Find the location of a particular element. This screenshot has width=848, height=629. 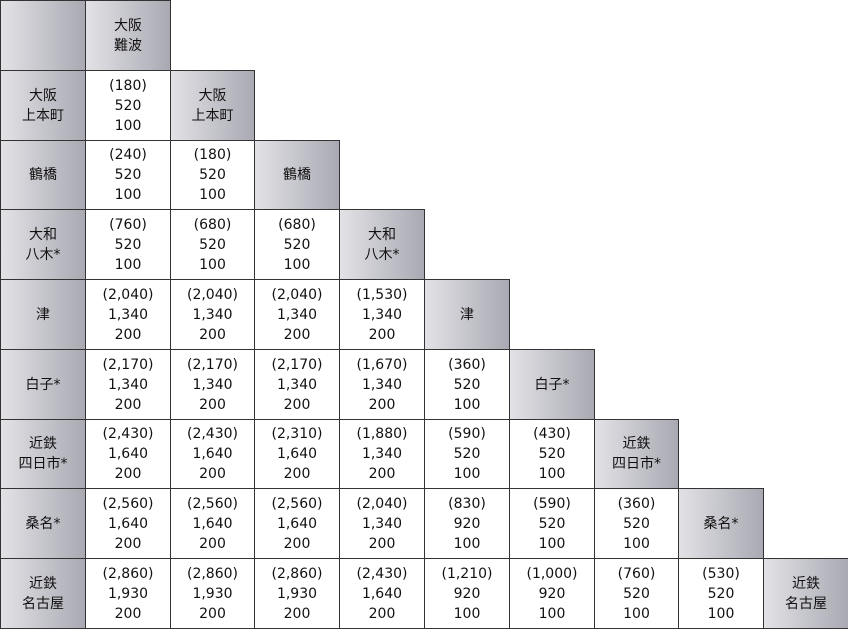

station-name: 八木* is located at coordinates (43, 254).